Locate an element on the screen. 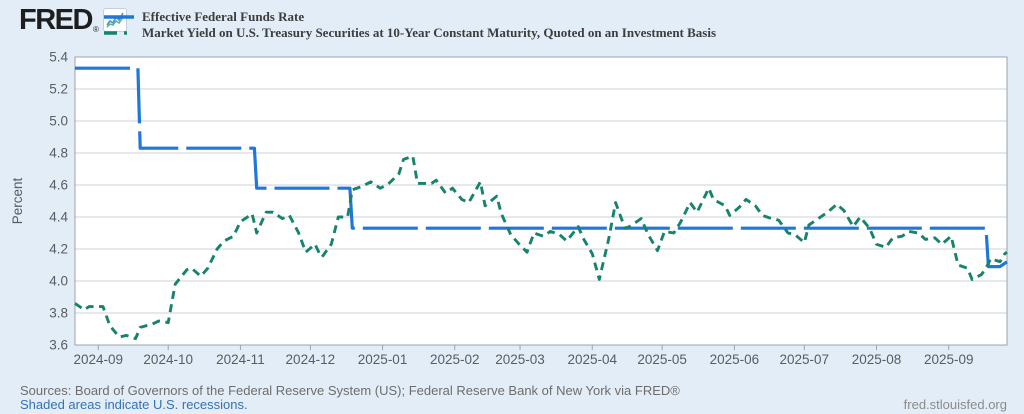 The width and height of the screenshot is (1024, 414). fred-logo: FRED ® is located at coordinates (73, 20).